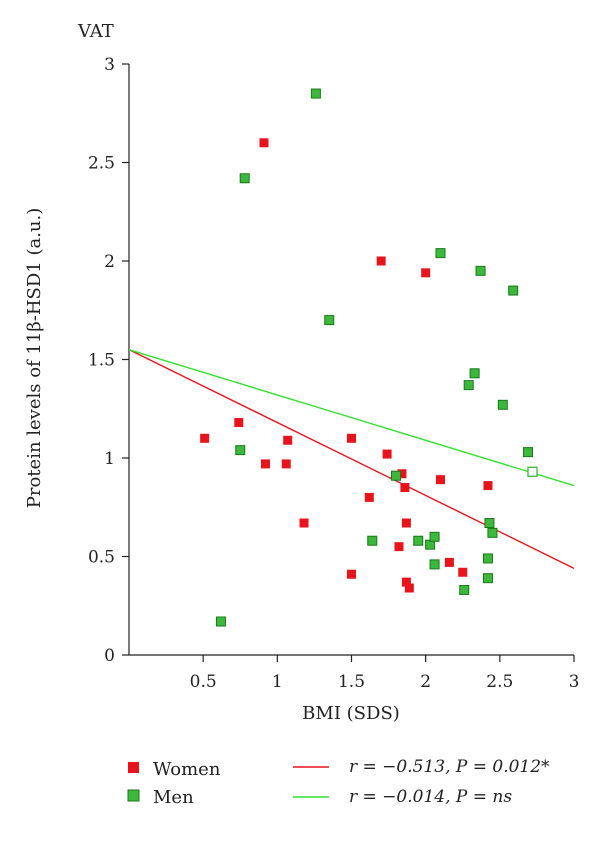 The image size is (600, 845). I want to click on x-tick-label: 3, so click(574, 682).